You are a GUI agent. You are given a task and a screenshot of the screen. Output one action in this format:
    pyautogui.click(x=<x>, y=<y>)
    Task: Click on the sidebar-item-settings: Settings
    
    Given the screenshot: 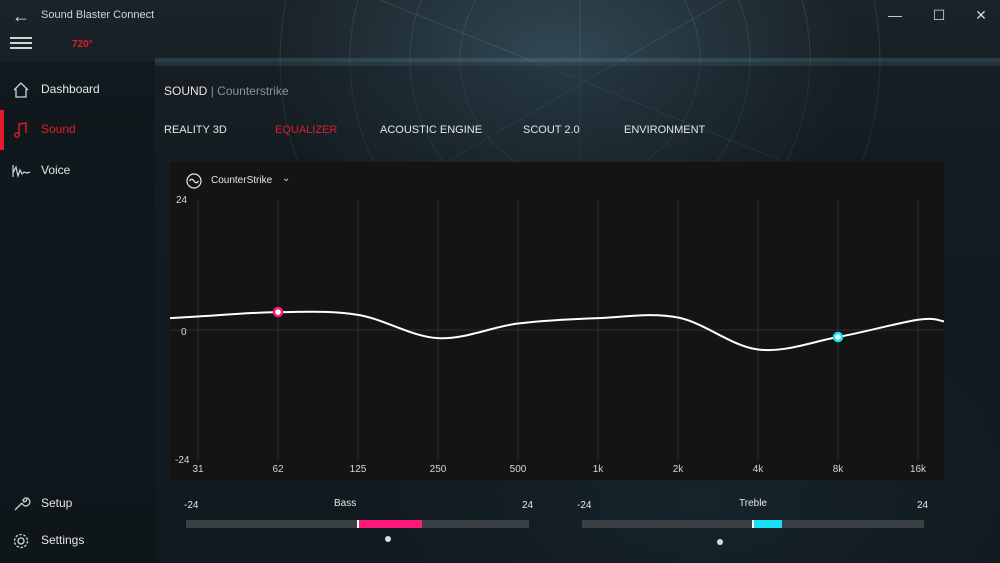 What is the action you would take?
    pyautogui.click(x=77, y=541)
    